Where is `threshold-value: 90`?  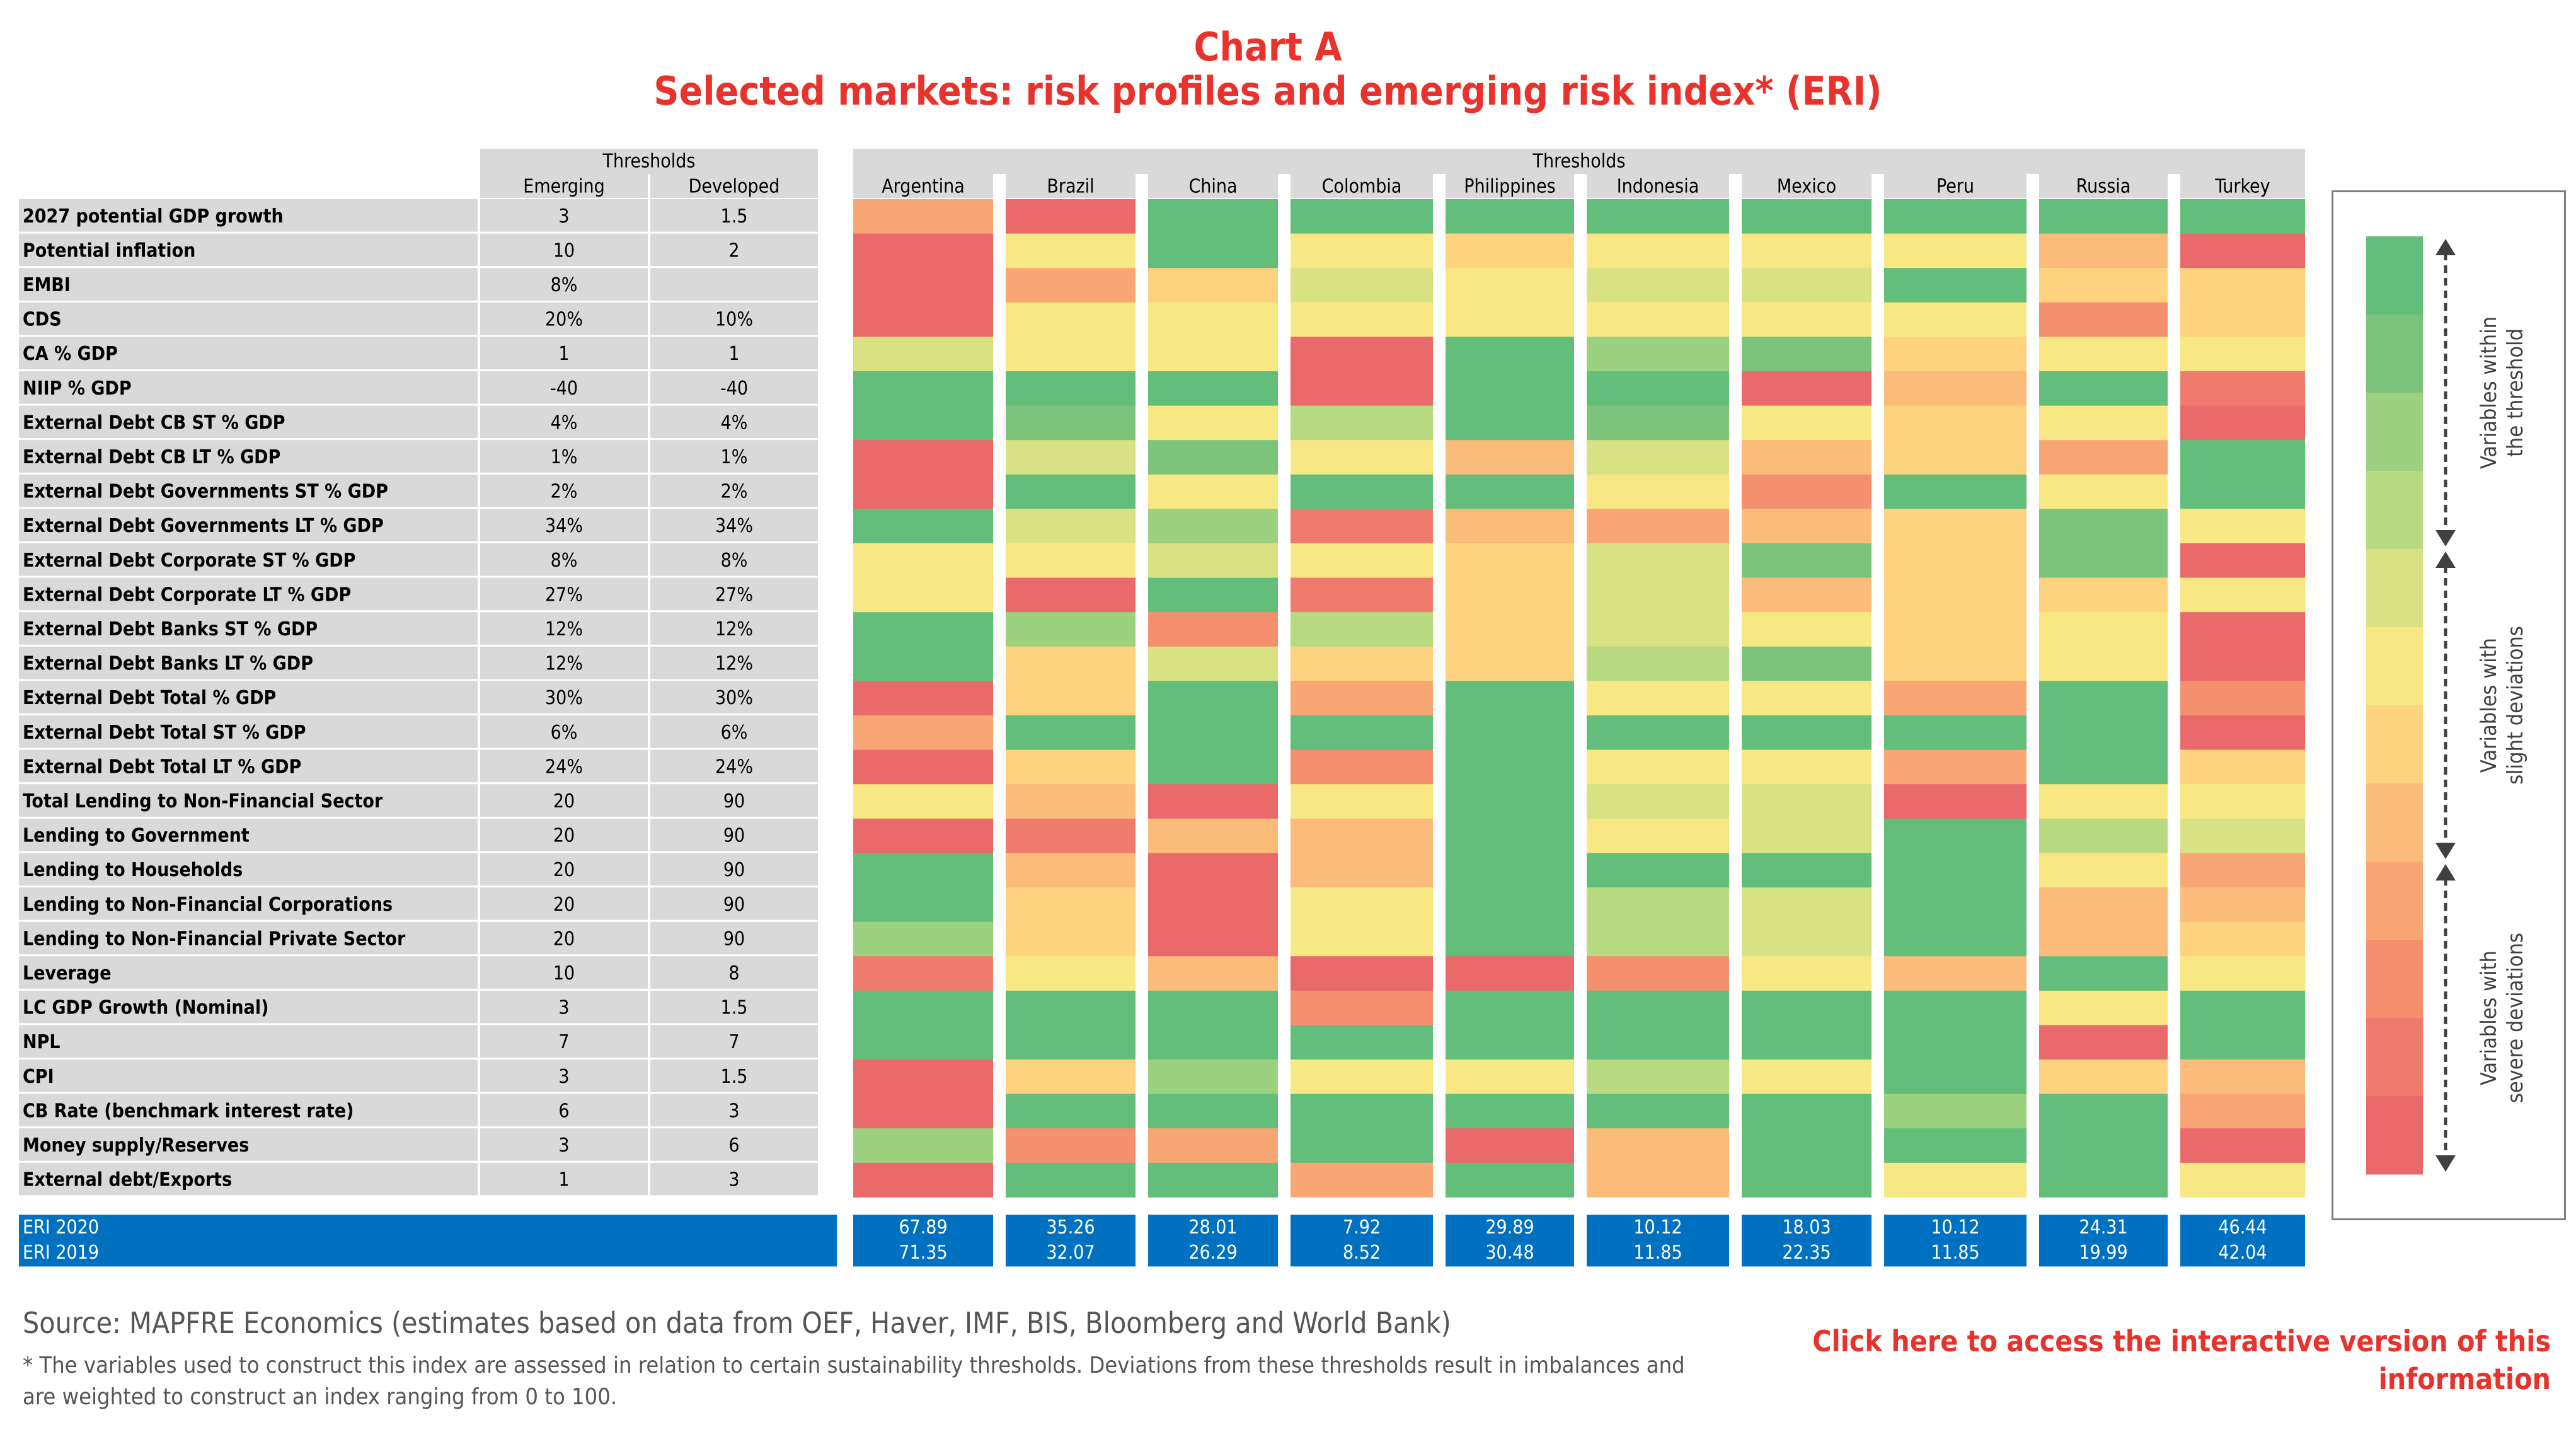 threshold-value: 90 is located at coordinates (734, 836).